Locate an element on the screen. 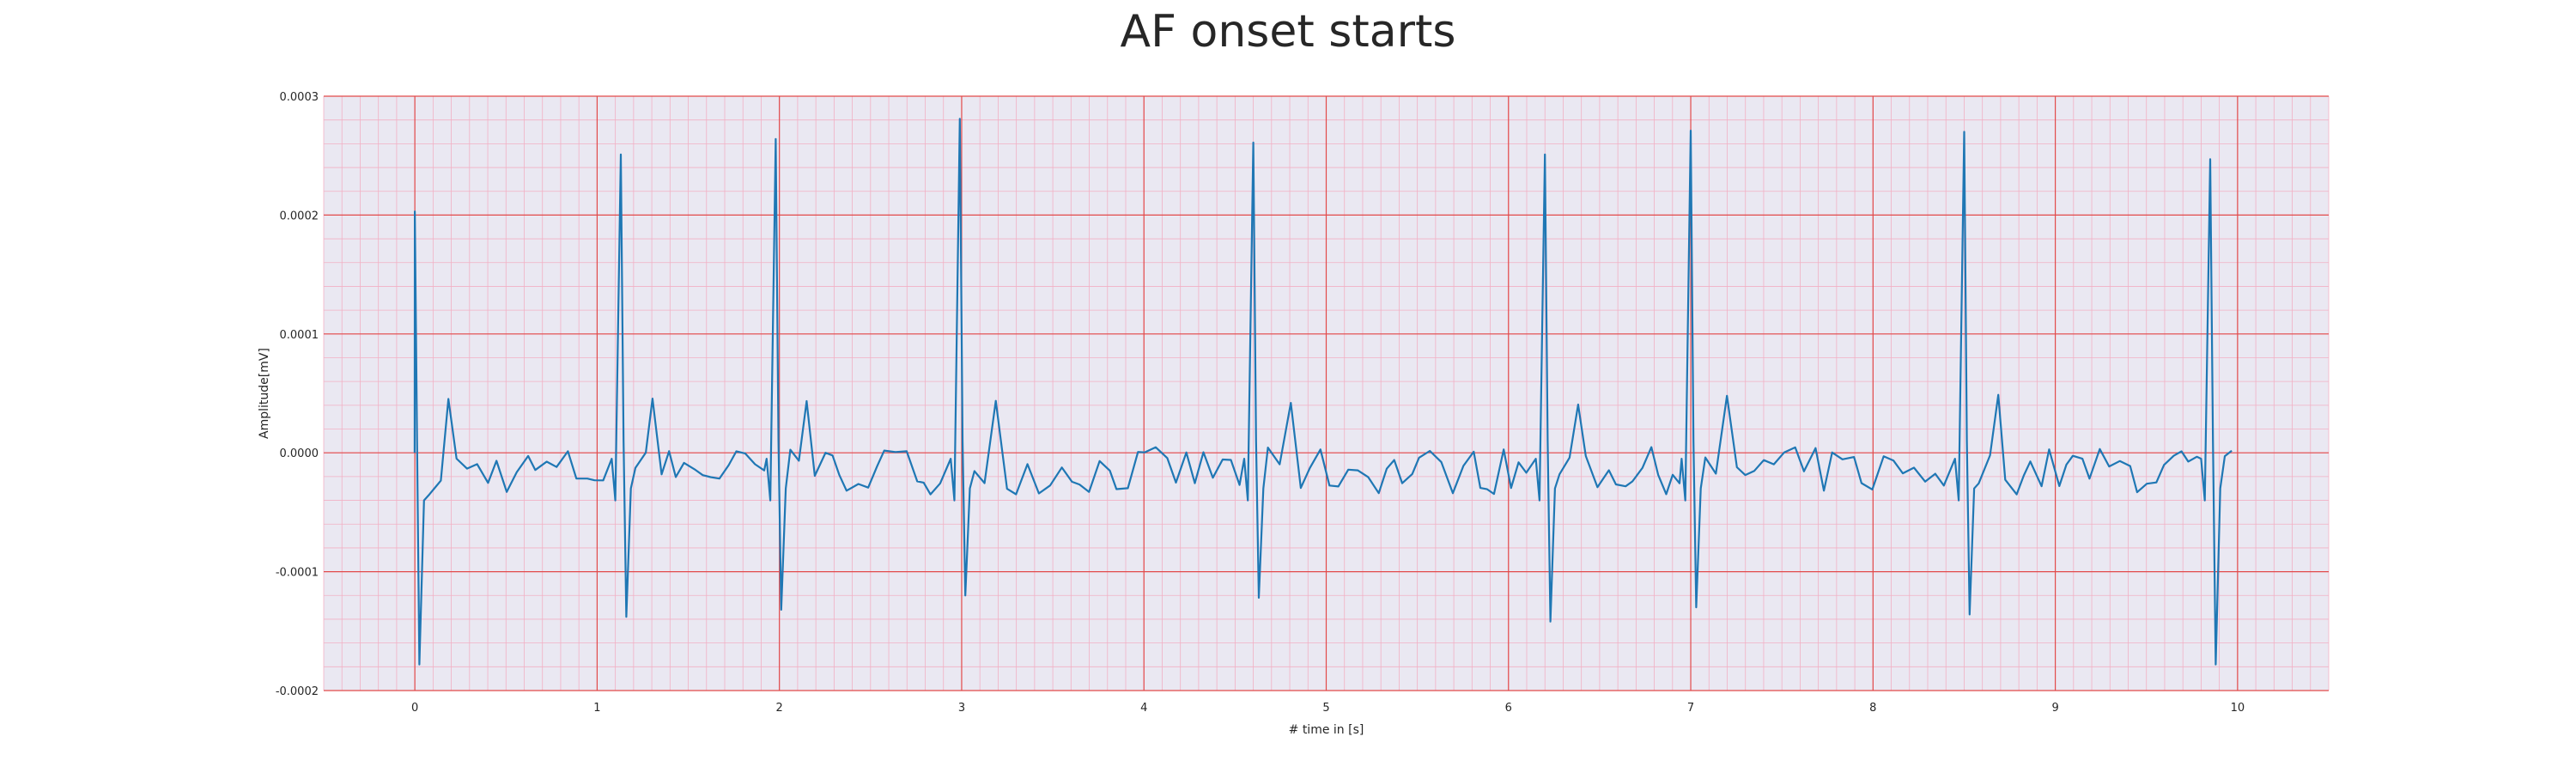 The width and height of the screenshot is (2576, 773). y-tick-label: 0.0003 is located at coordinates (300, 97).